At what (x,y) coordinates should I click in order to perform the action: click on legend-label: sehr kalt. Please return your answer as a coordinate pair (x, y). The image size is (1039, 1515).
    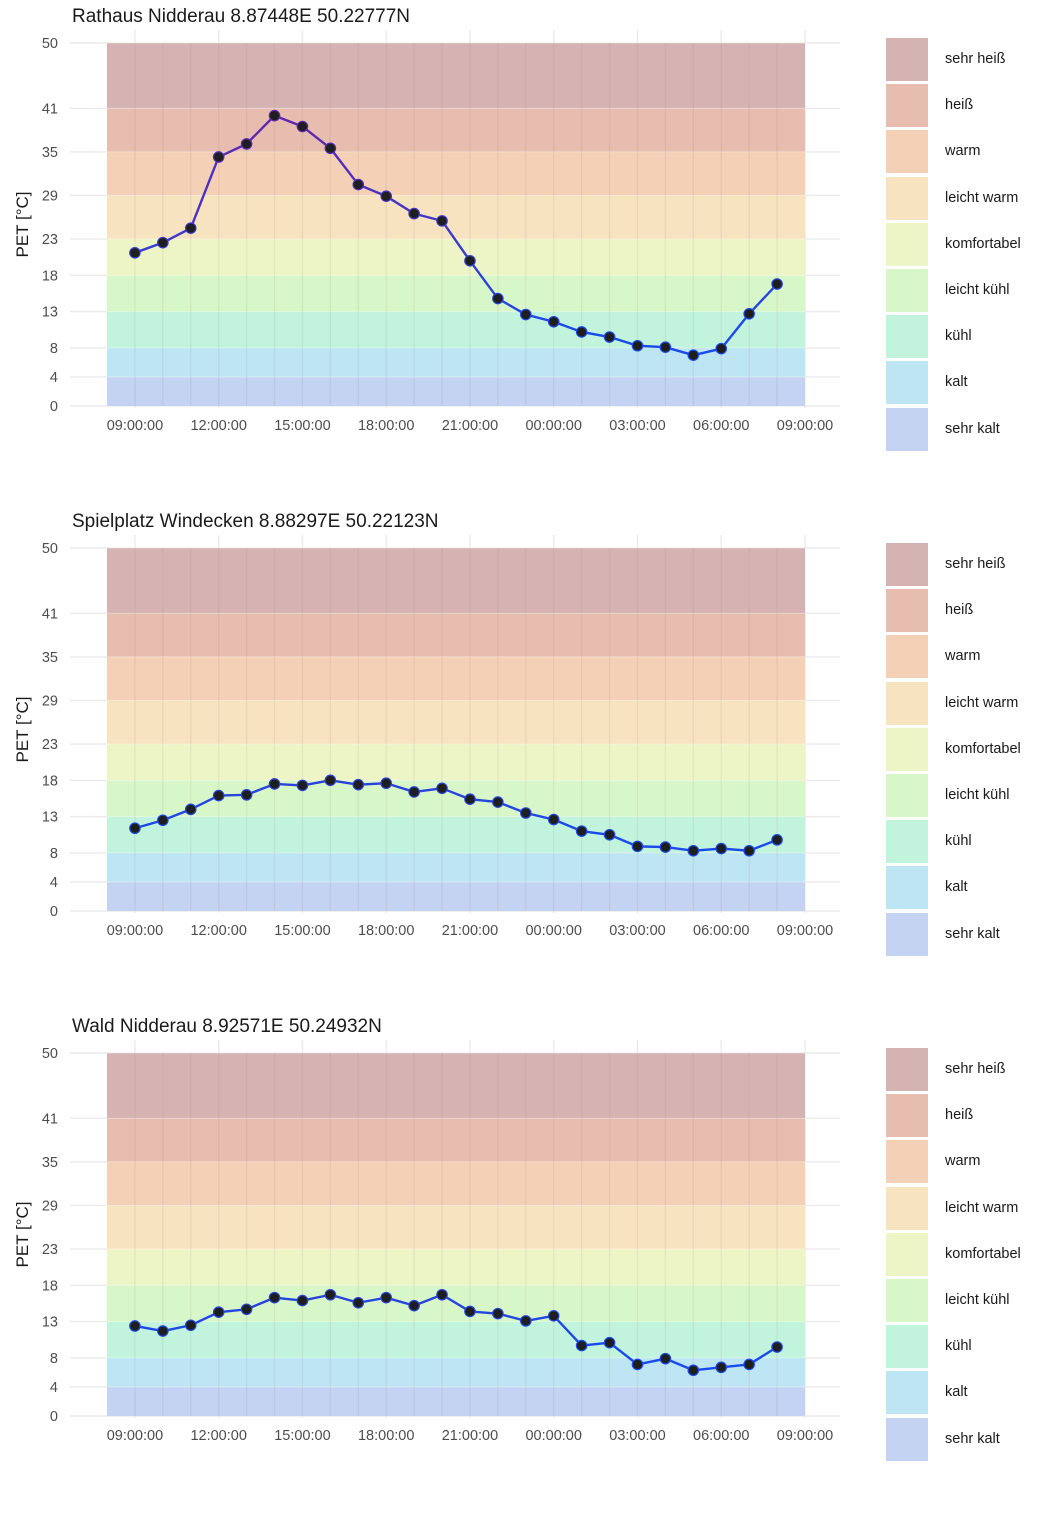
    Looking at the image, I should click on (972, 1438).